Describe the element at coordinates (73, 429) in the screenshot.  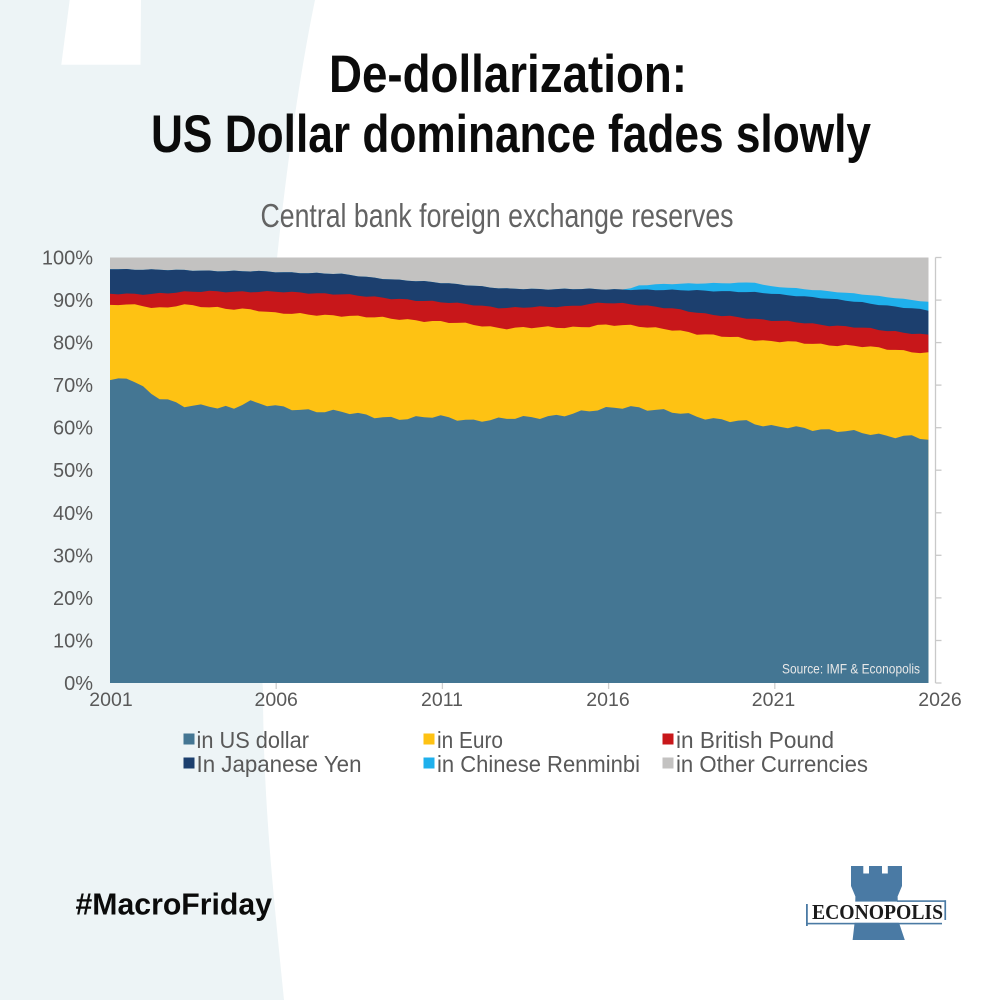
I see `svg-text: 60%` at that location.